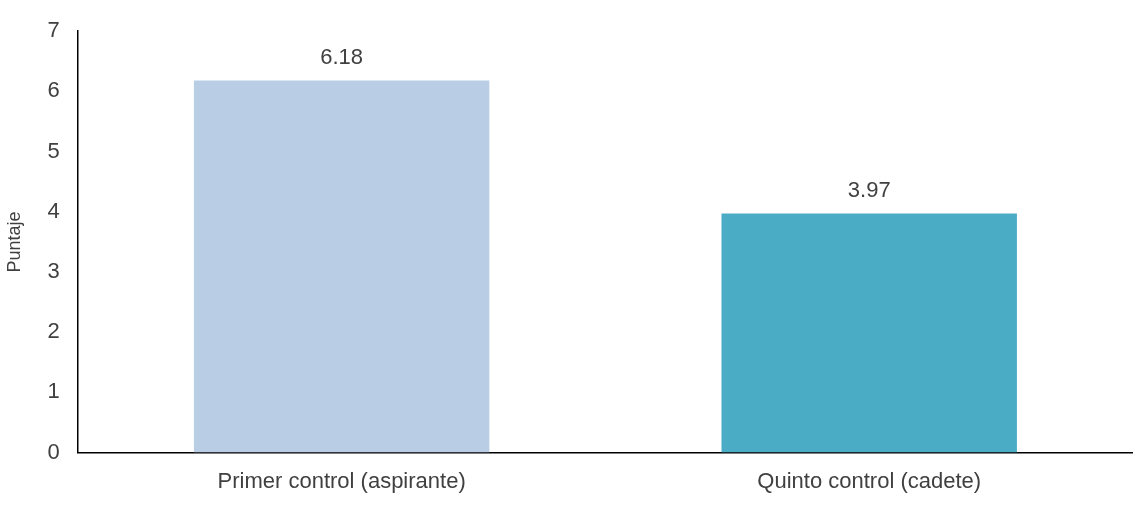 This screenshot has width=1133, height=521. I want to click on y-tick-label: 1, so click(53, 391).